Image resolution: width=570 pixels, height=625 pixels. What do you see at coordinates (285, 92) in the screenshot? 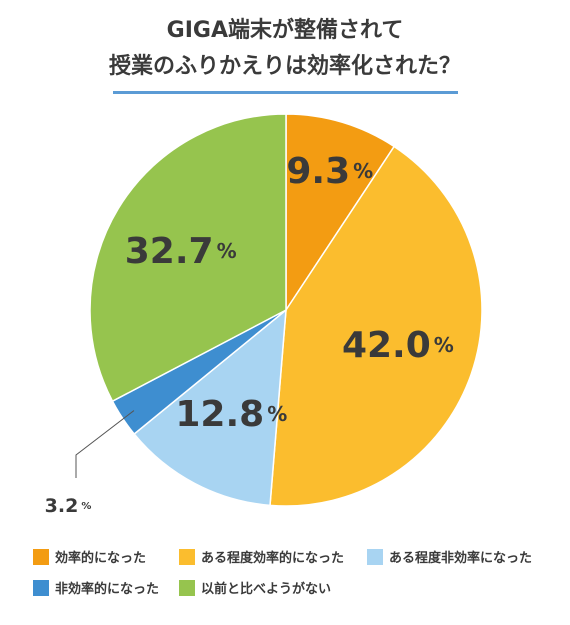
I see `title-underline` at bounding box center [285, 92].